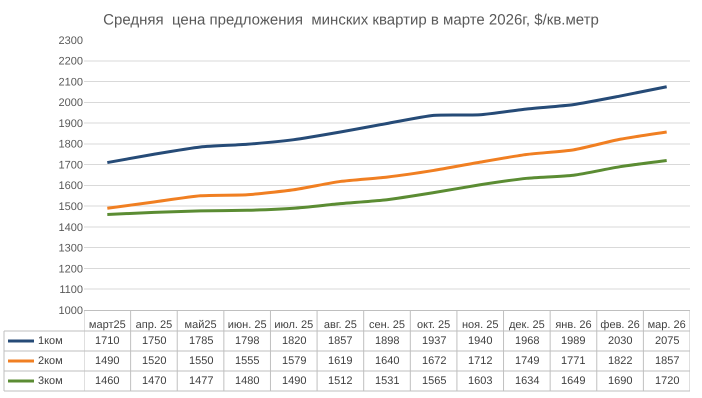  I want to click on data-label: 1798, so click(247, 341).